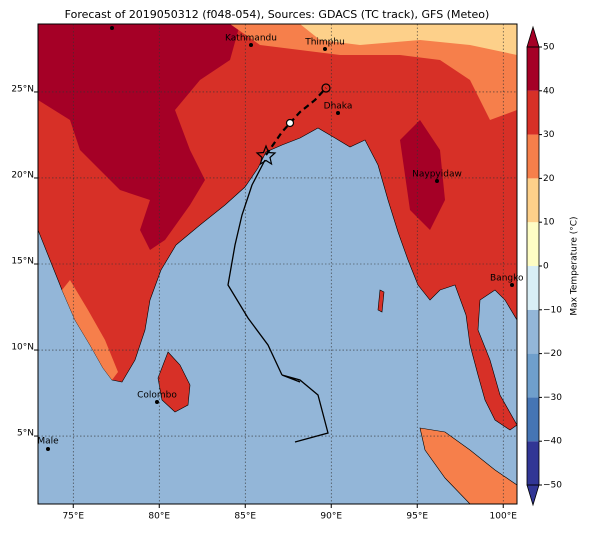 The width and height of the screenshot is (592, 533). I want to click on sri-lanka, so click(174, 382).